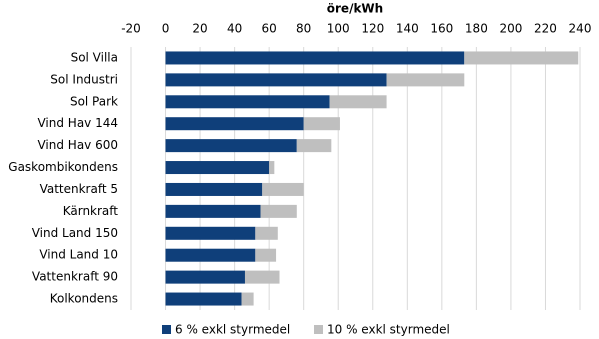 The height and width of the screenshot is (339, 599). Describe the element at coordinates (372, 29) in the screenshot. I see `x-tick-label: 120` at that location.